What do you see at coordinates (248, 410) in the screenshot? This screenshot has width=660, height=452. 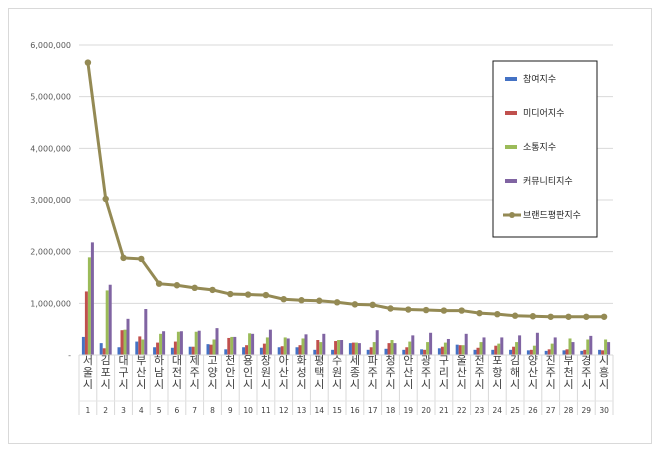 I see `x-rank-label: 10` at bounding box center [248, 410].